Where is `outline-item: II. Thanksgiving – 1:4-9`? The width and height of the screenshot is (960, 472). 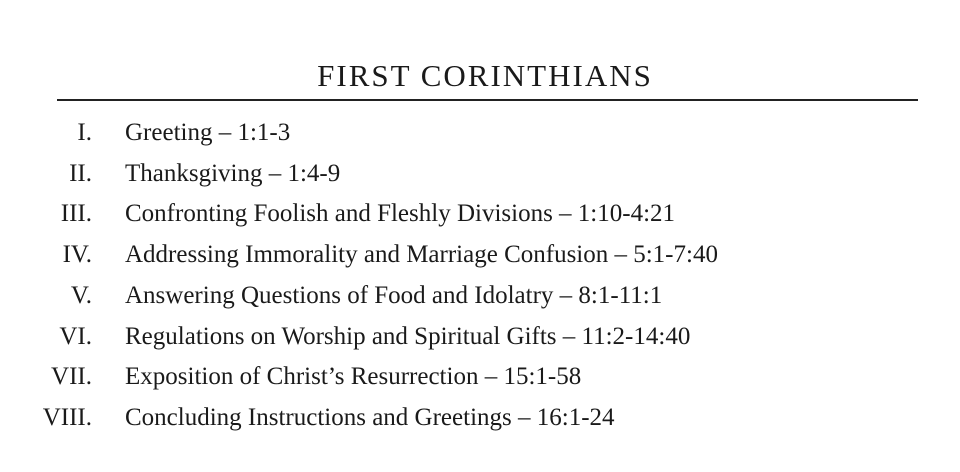 outline-item: II. Thanksgiving – 1:4-9 is located at coordinates (480, 174).